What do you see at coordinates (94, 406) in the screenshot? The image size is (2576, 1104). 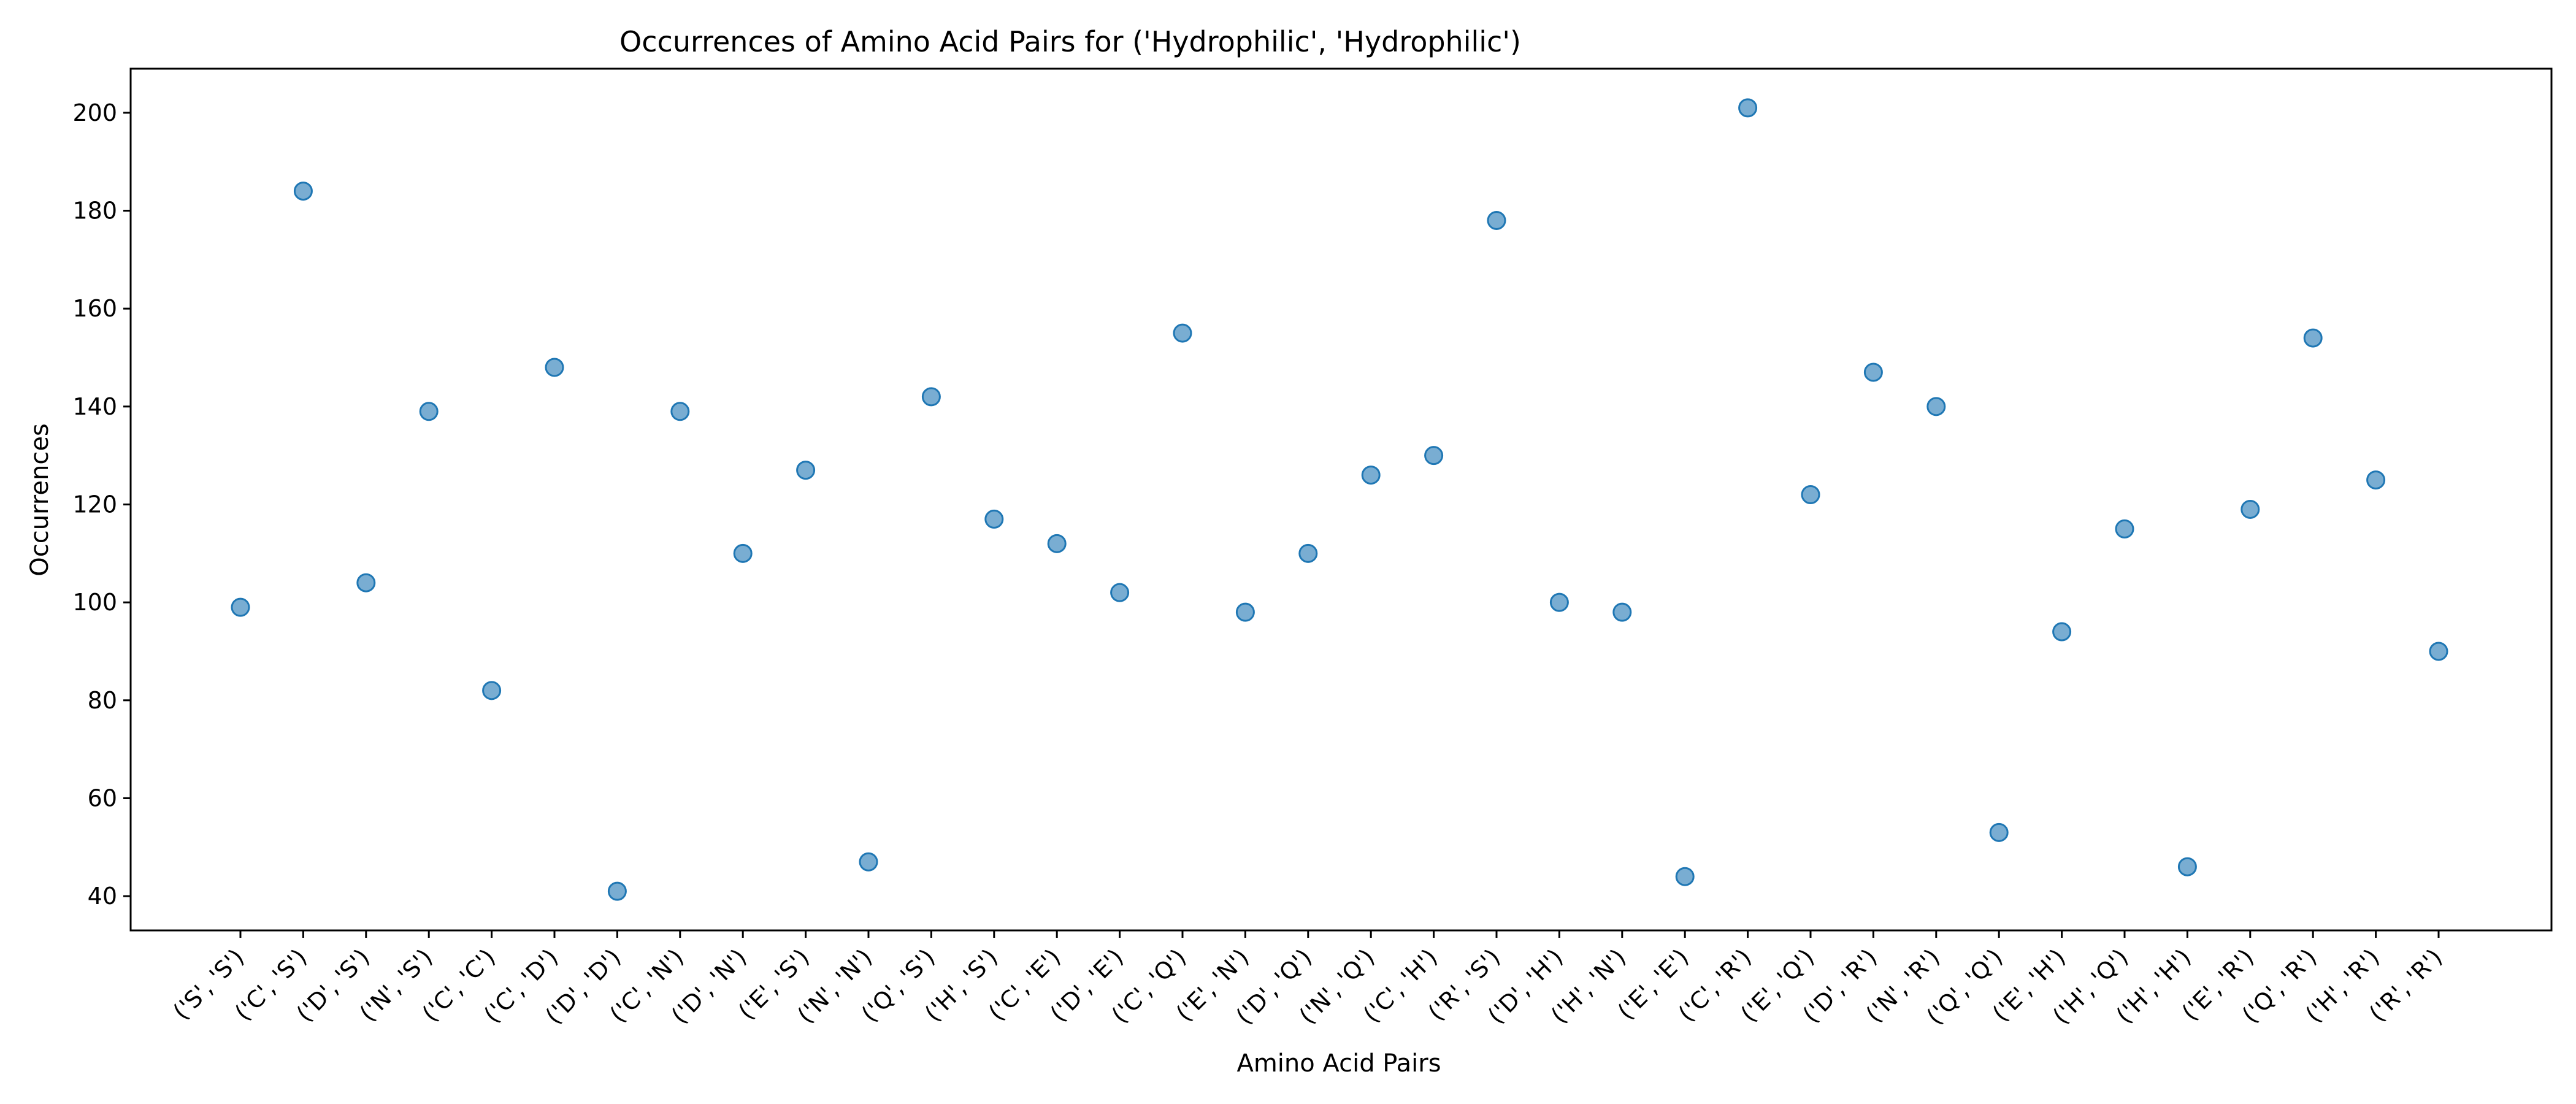 I see `y-tick-label: 140` at bounding box center [94, 406].